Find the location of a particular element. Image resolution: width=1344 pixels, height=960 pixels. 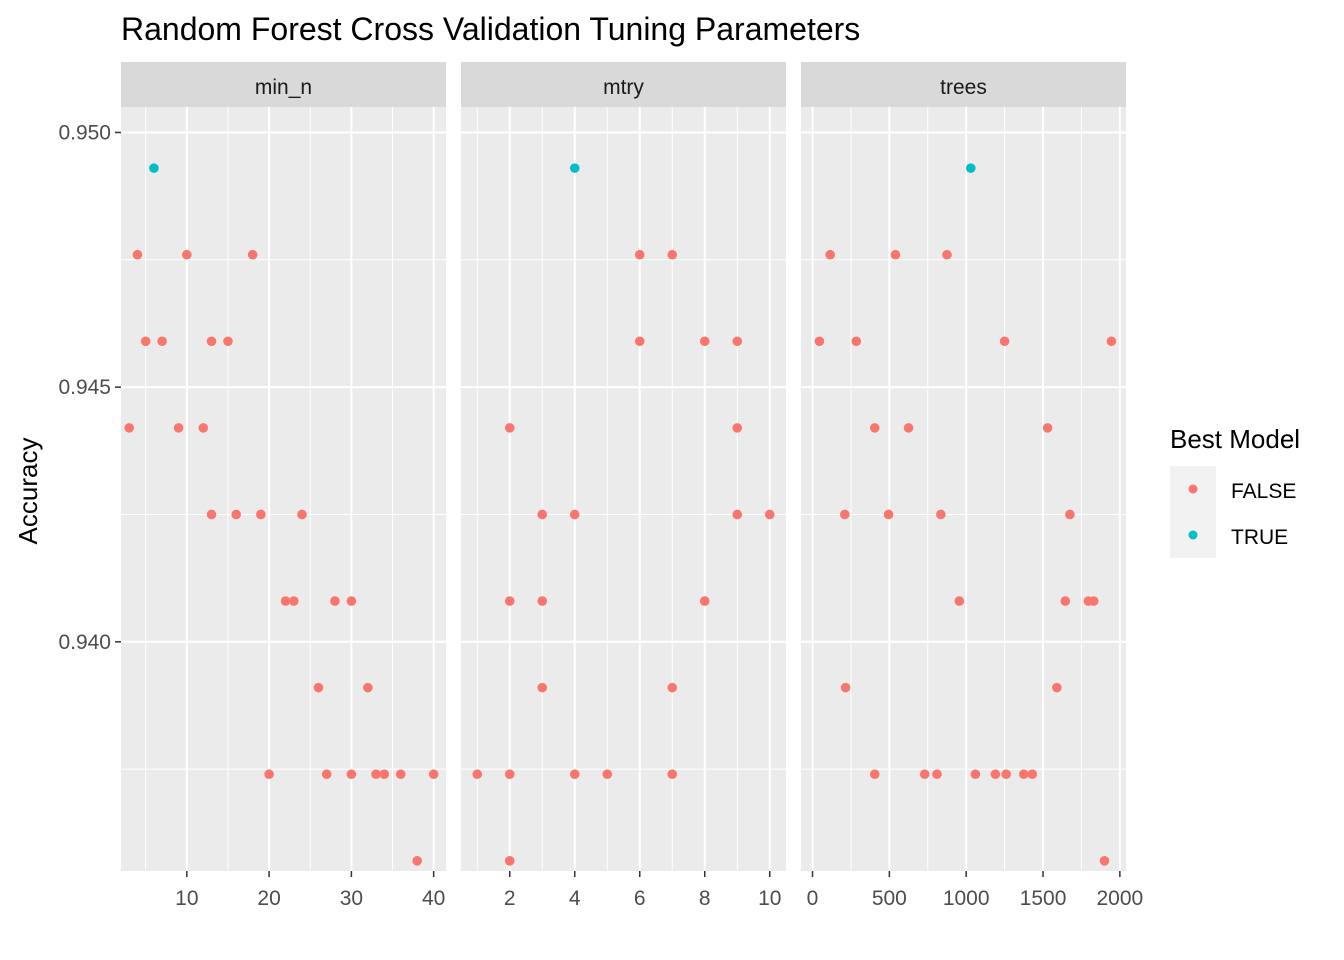

x-tick-label: 6 is located at coordinates (640, 898).